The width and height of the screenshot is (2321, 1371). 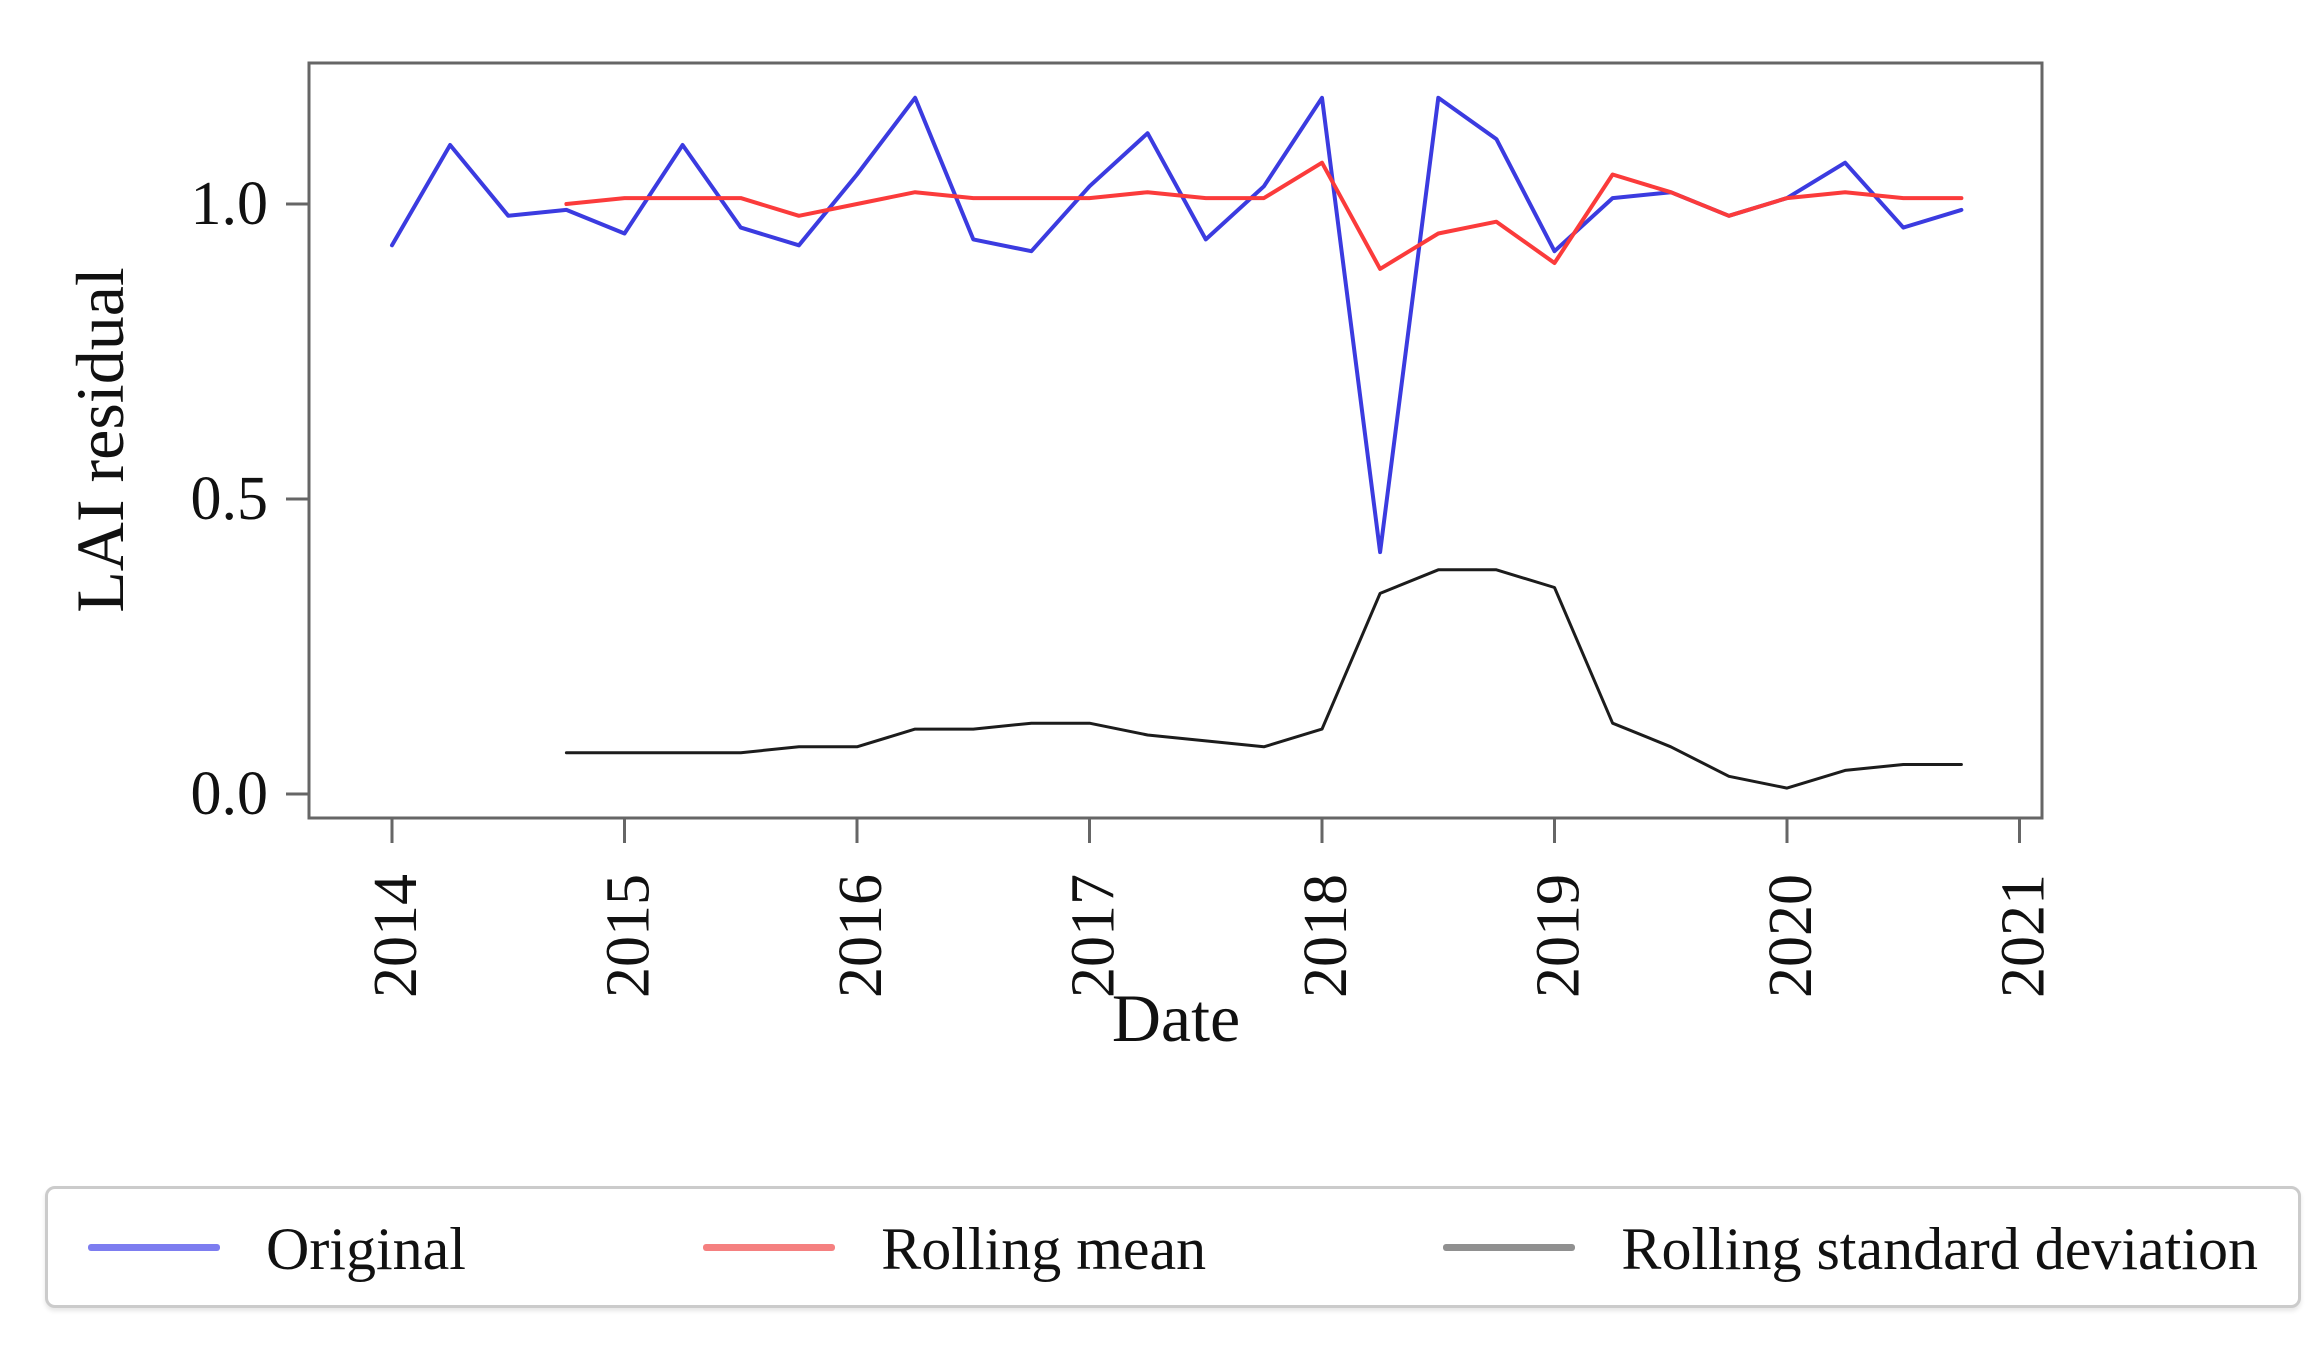 What do you see at coordinates (1559, 936) in the screenshot?
I see `x-tick-label-2019: 2019` at bounding box center [1559, 936].